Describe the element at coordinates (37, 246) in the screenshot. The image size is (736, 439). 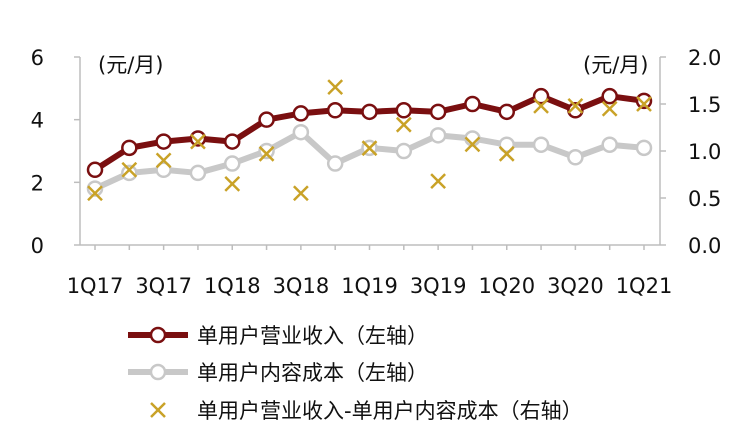
I see `left-tick-label: 0` at that location.